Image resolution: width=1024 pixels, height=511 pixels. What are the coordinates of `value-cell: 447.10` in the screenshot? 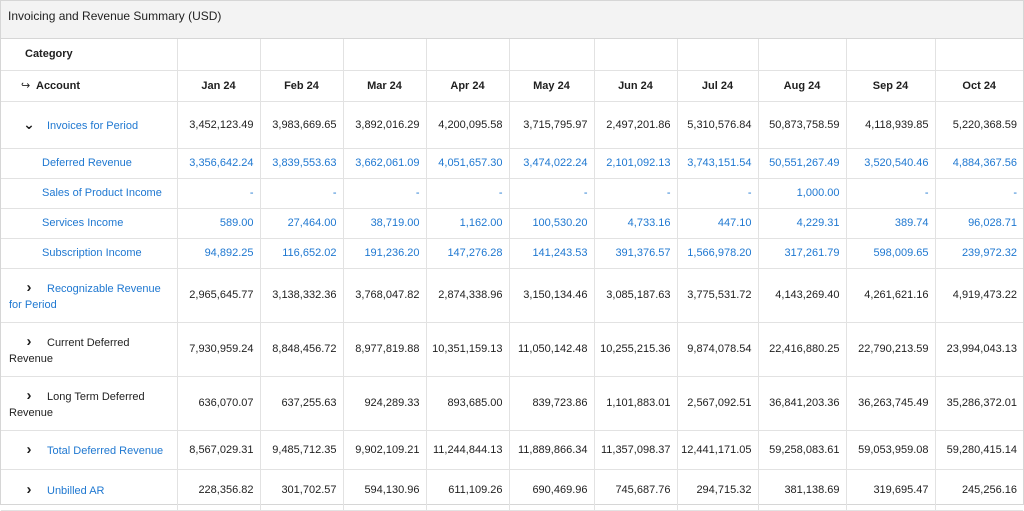 It's located at (718, 223).